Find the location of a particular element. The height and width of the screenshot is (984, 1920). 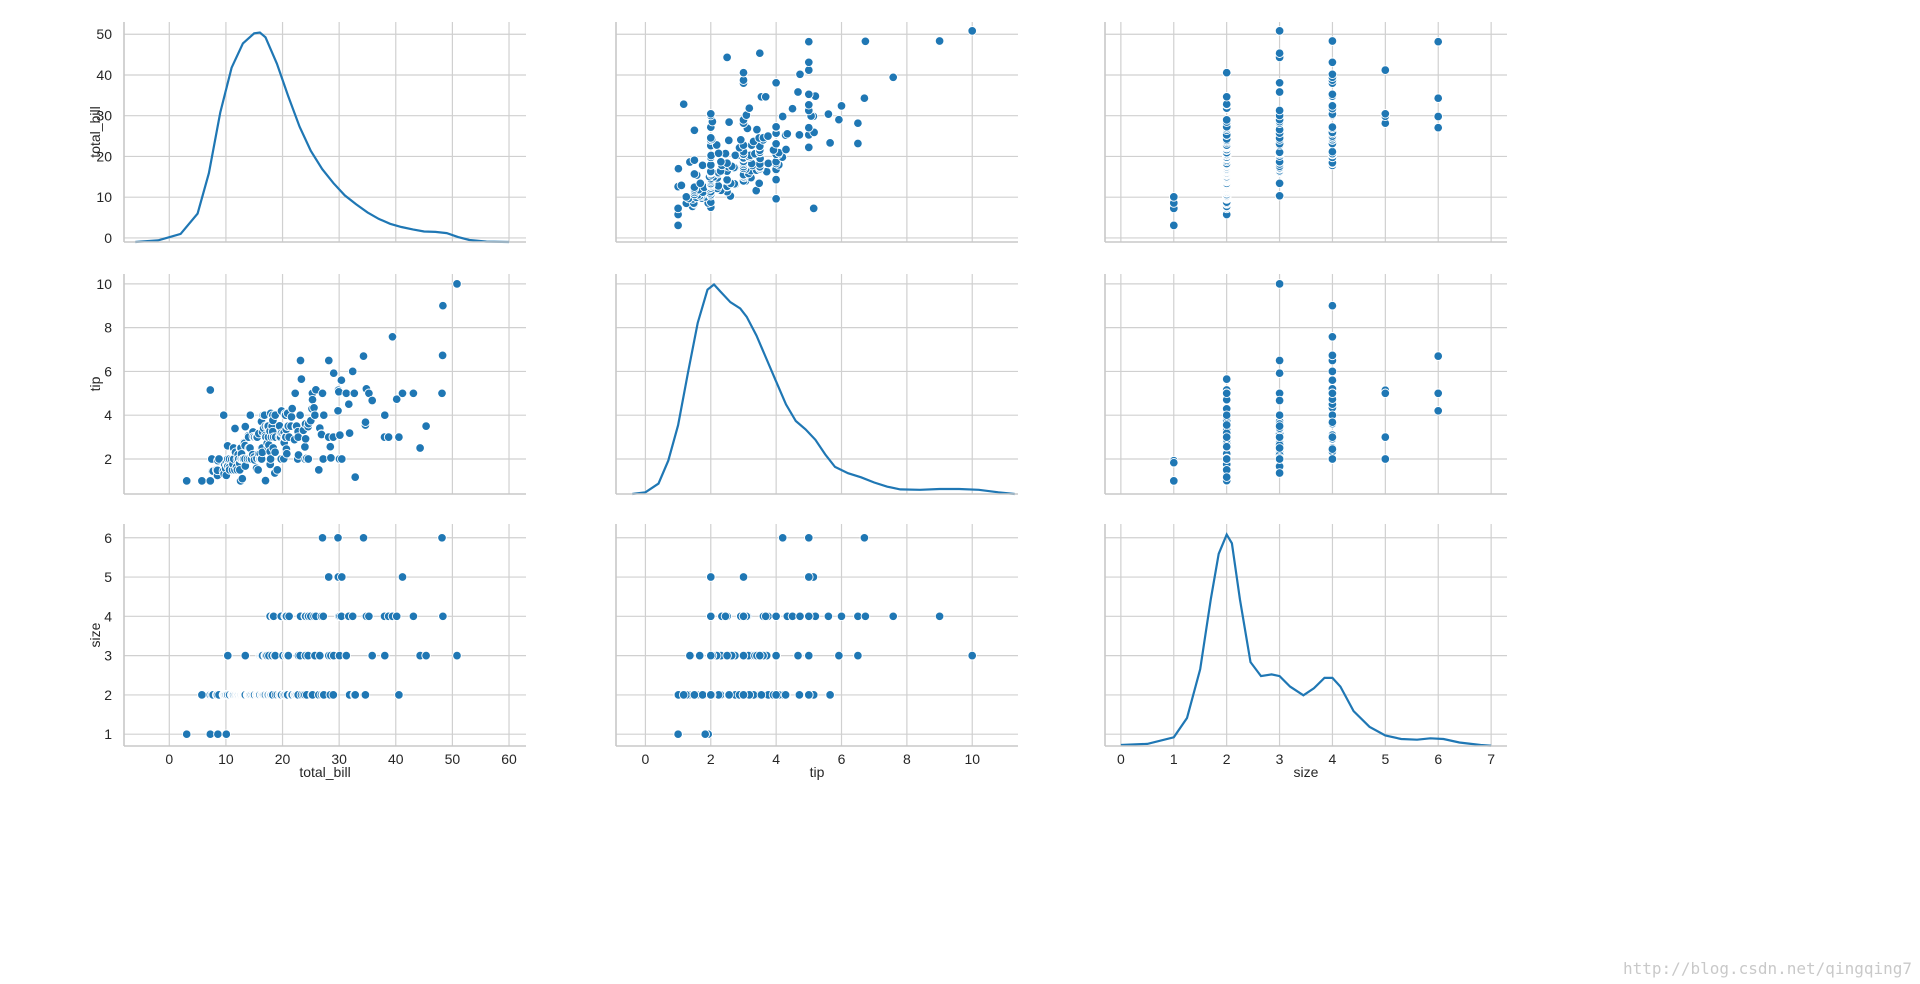

x-tick-label: 10 is located at coordinates (226, 759).